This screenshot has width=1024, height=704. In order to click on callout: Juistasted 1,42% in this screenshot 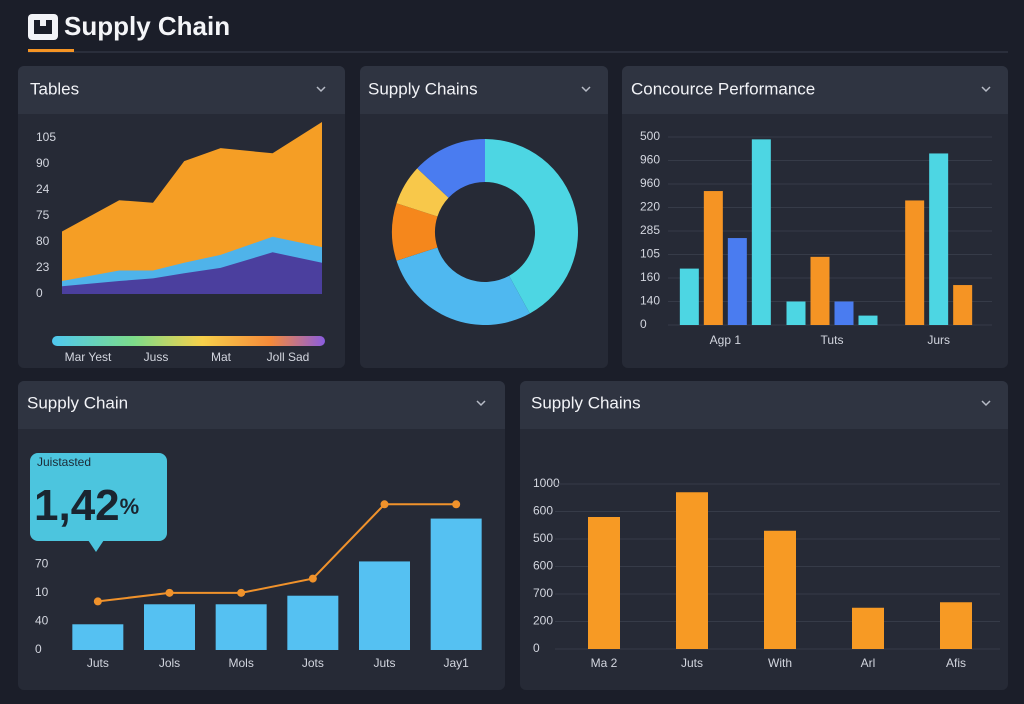, I will do `click(98, 502)`.